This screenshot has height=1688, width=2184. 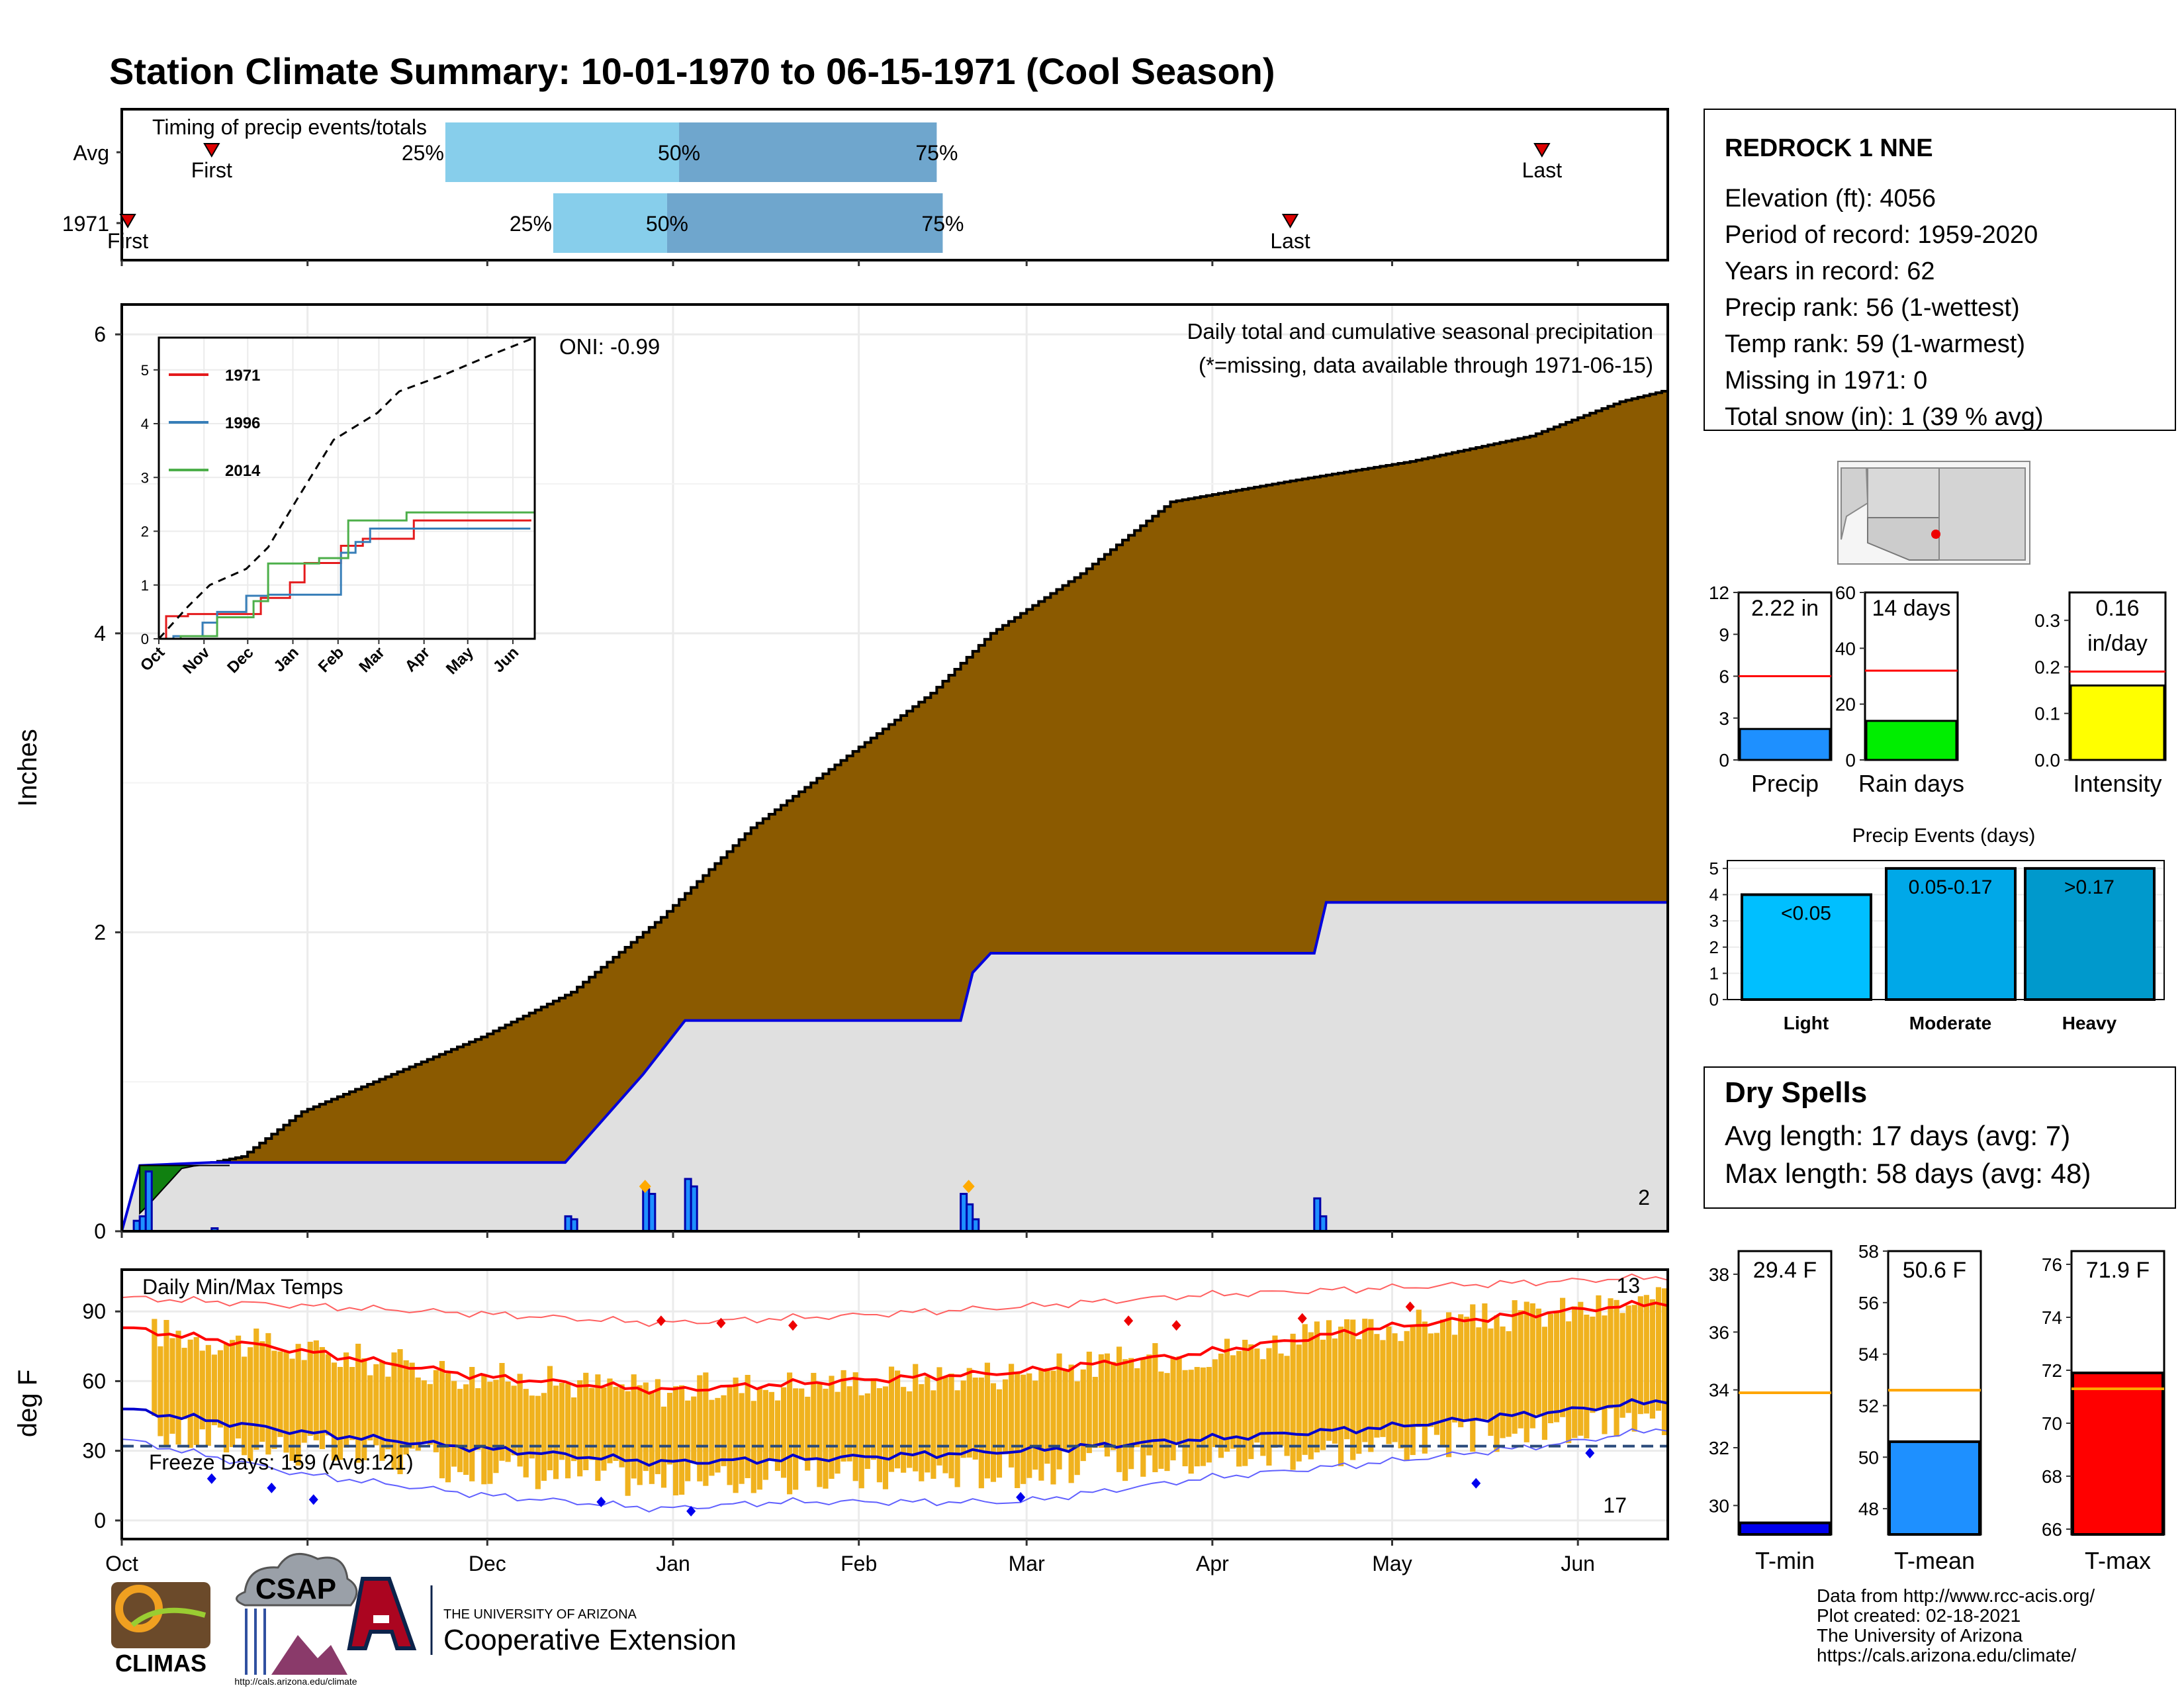 I want to click on csap-mountains, so click(x=309, y=1655).